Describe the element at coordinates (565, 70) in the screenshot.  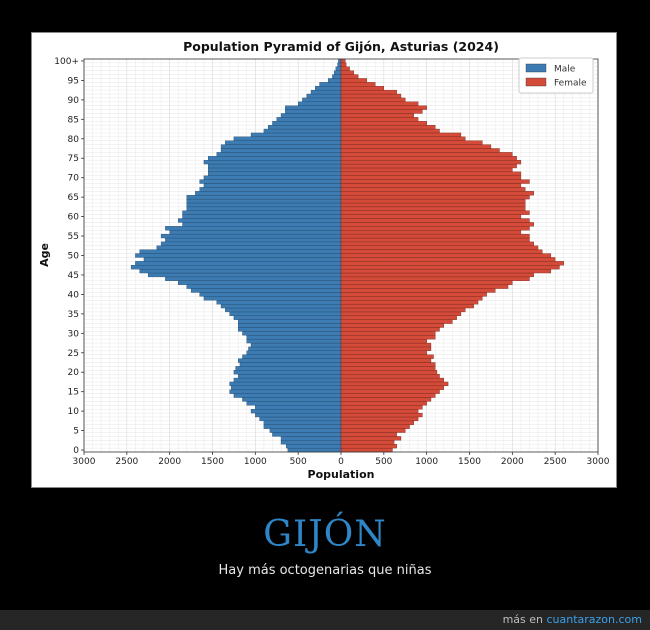
I see `legend-label-male: Male` at that location.